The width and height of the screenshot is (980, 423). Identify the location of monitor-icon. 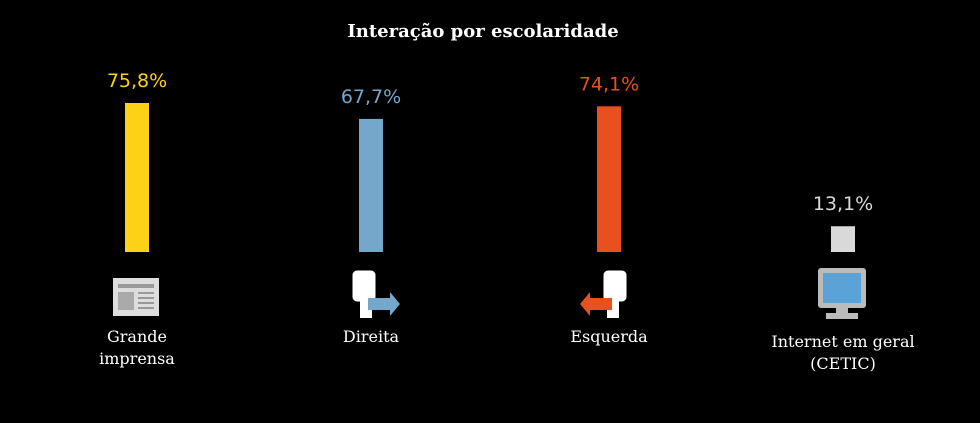
(842, 293).